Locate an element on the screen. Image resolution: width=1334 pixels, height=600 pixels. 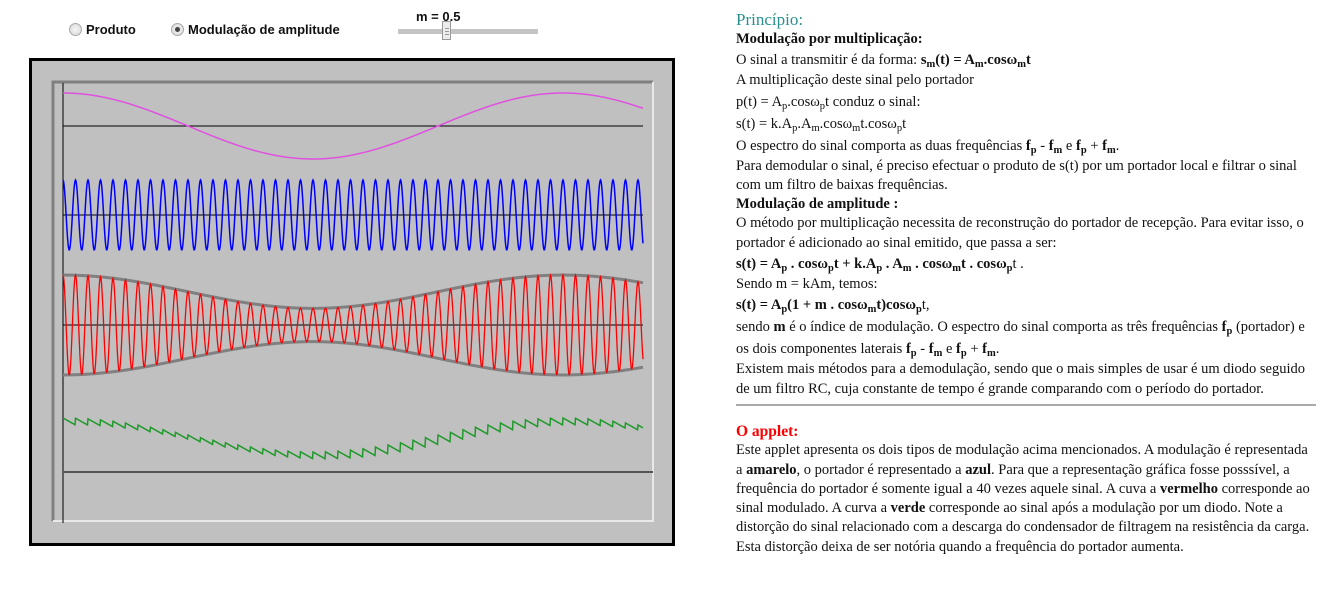
text-segment: vermelho is located at coordinates (1188, 488).